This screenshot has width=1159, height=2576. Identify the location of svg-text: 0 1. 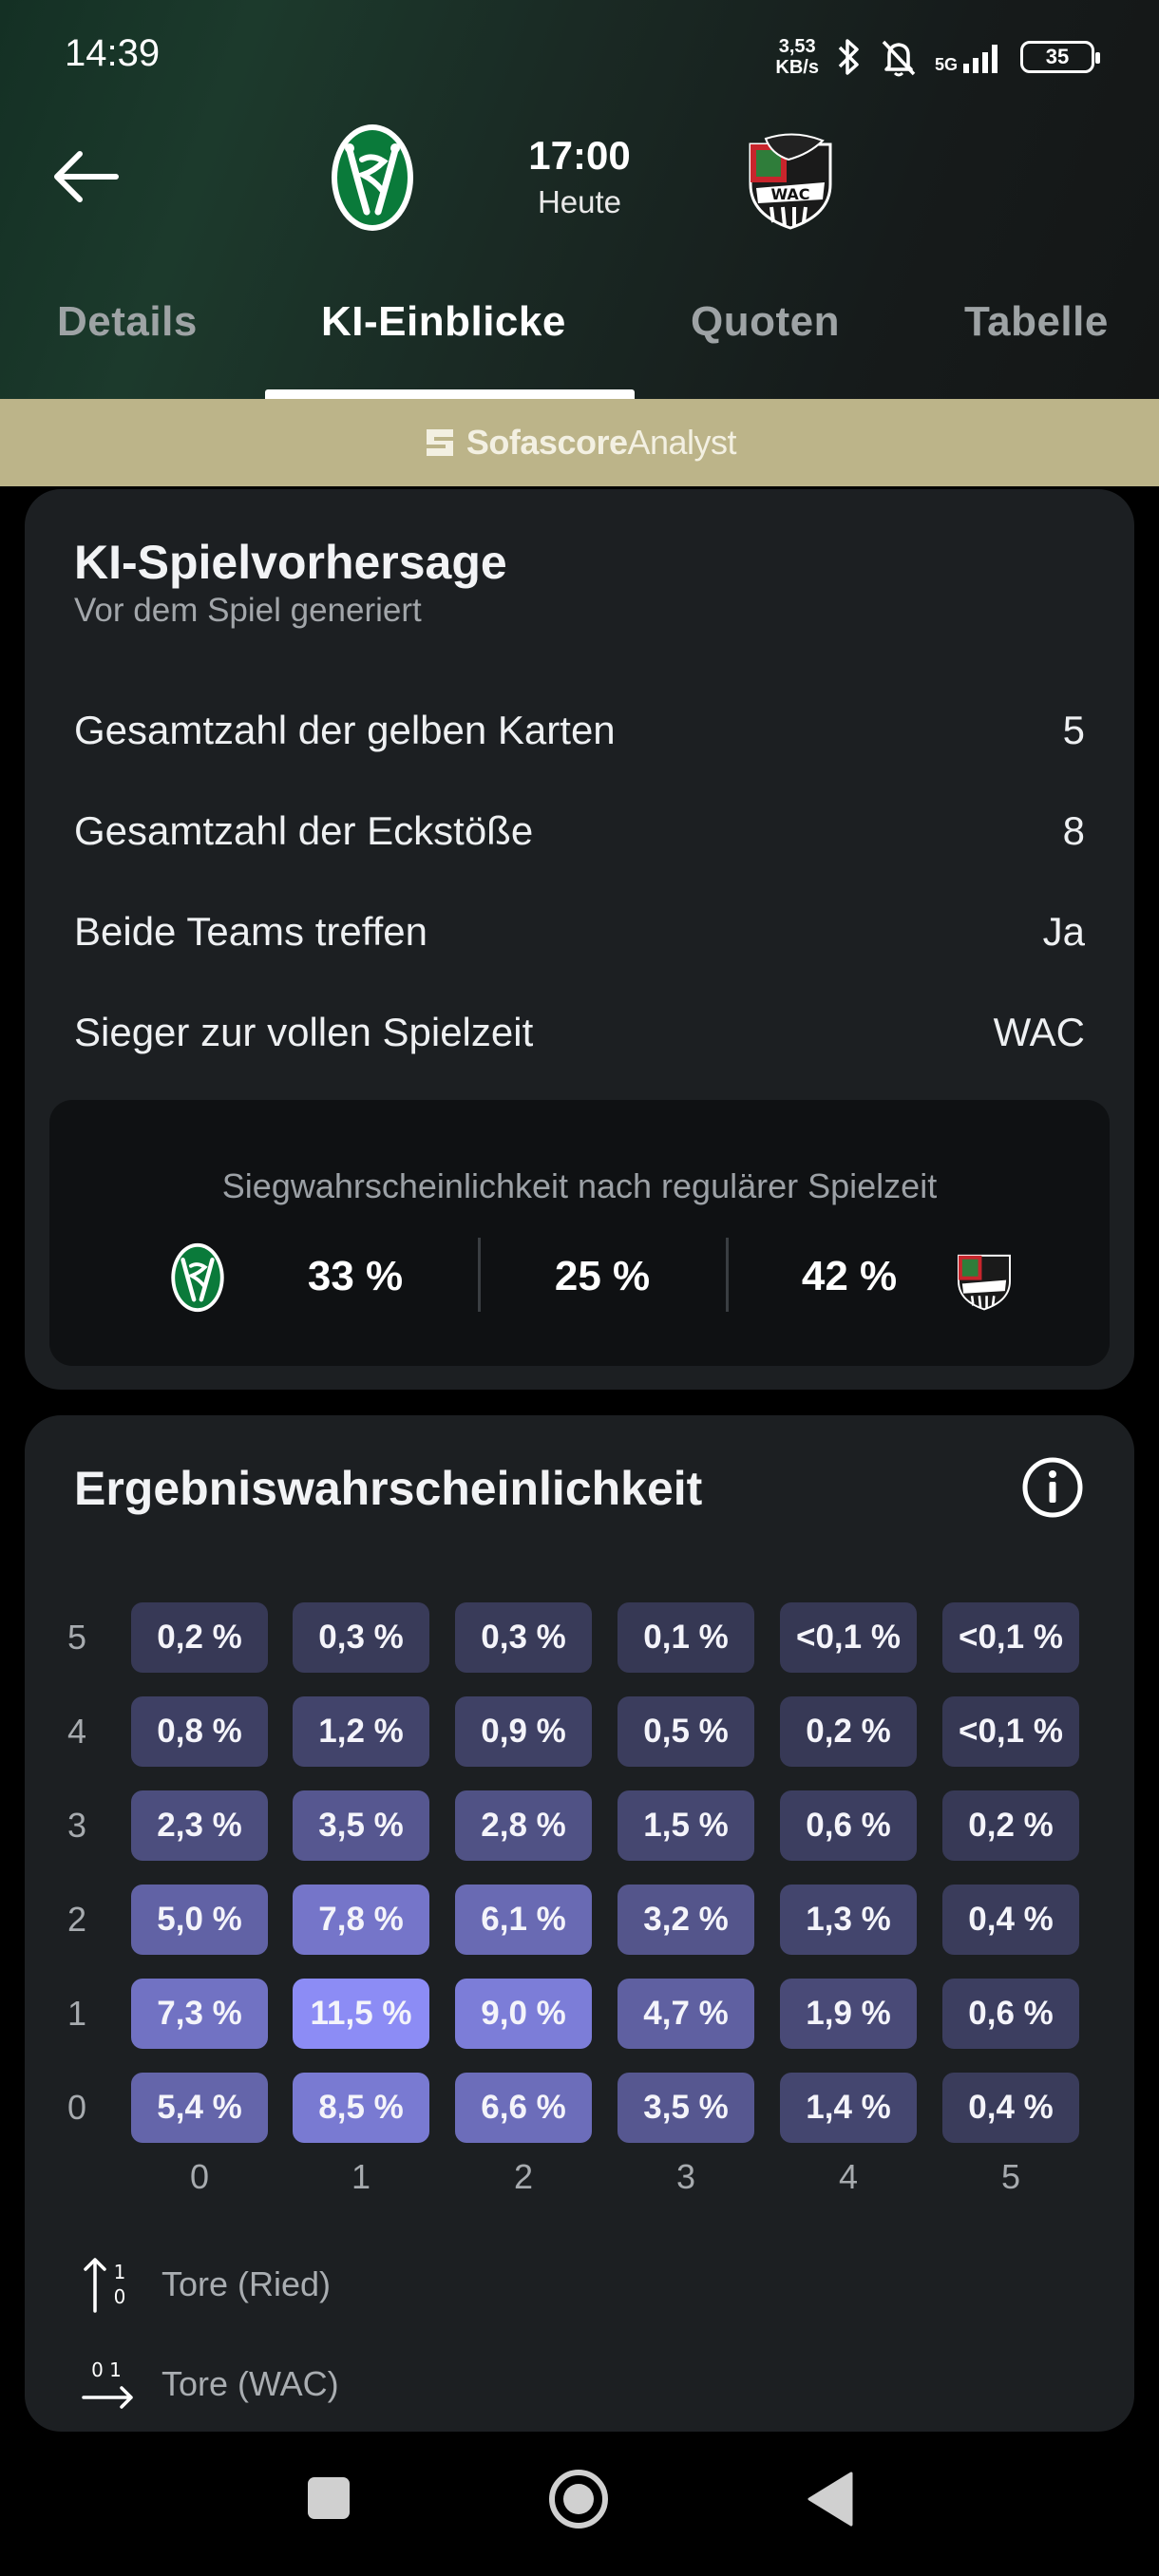
(106, 2369).